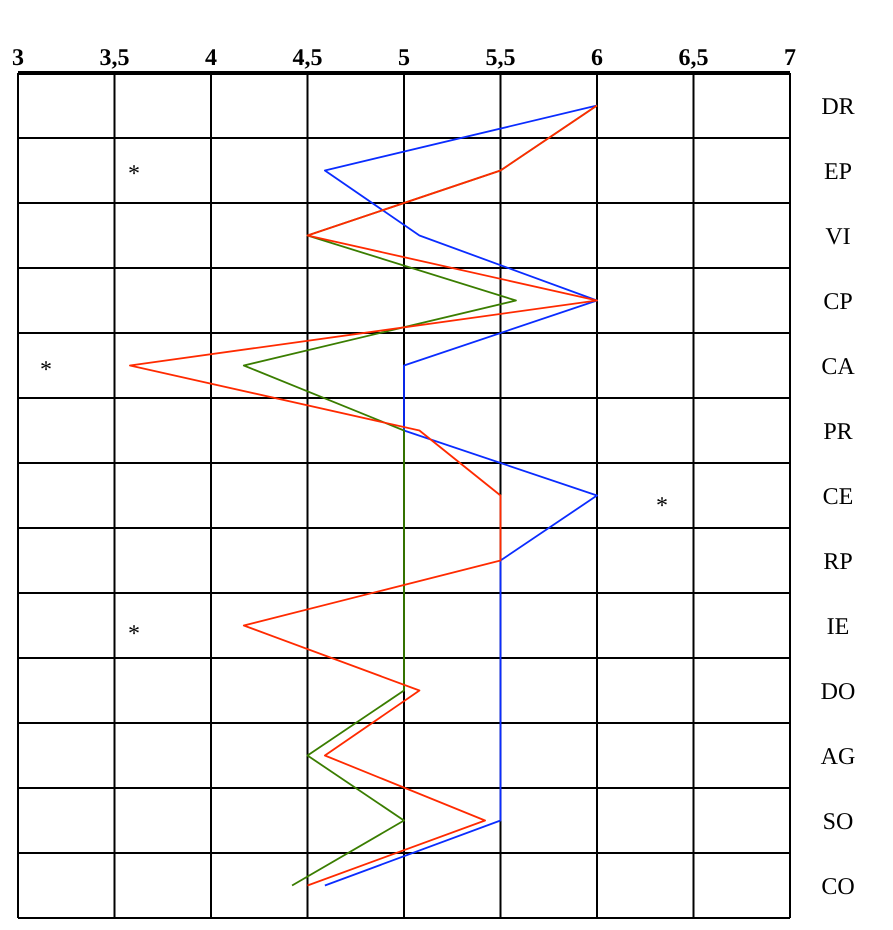 This screenshot has width=893, height=930. I want to click on x-tick-label: 5, so click(404, 58).